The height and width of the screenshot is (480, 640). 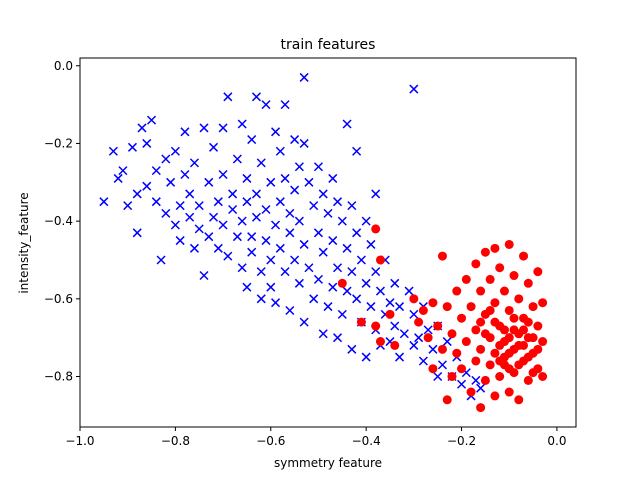 What do you see at coordinates (556, 441) in the screenshot?
I see `x-tick-label: 0.0` at bounding box center [556, 441].